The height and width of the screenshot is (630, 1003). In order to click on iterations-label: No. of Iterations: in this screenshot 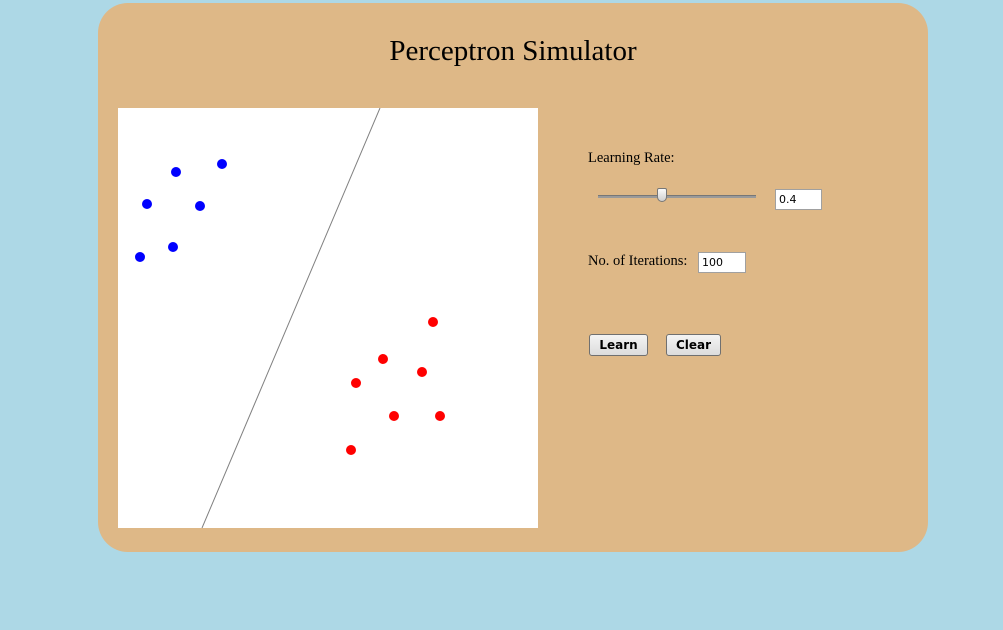, I will do `click(638, 261)`.